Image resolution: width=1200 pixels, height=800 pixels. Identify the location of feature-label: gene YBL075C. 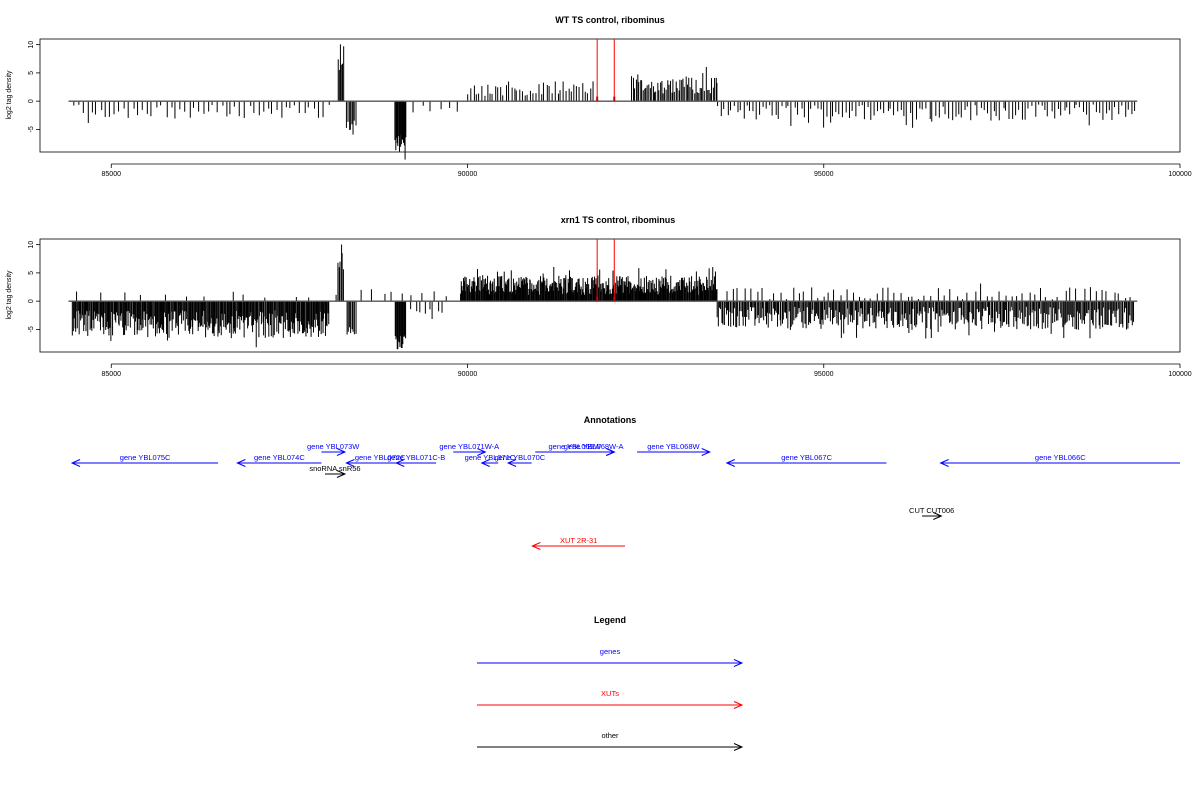
(145, 457).